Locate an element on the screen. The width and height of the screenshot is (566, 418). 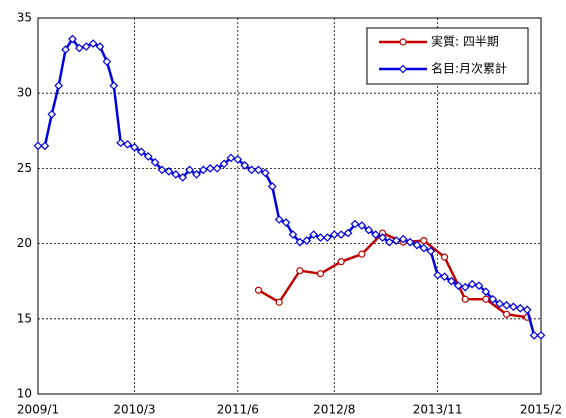
y-tick-label: 15 is located at coordinates (24, 318).